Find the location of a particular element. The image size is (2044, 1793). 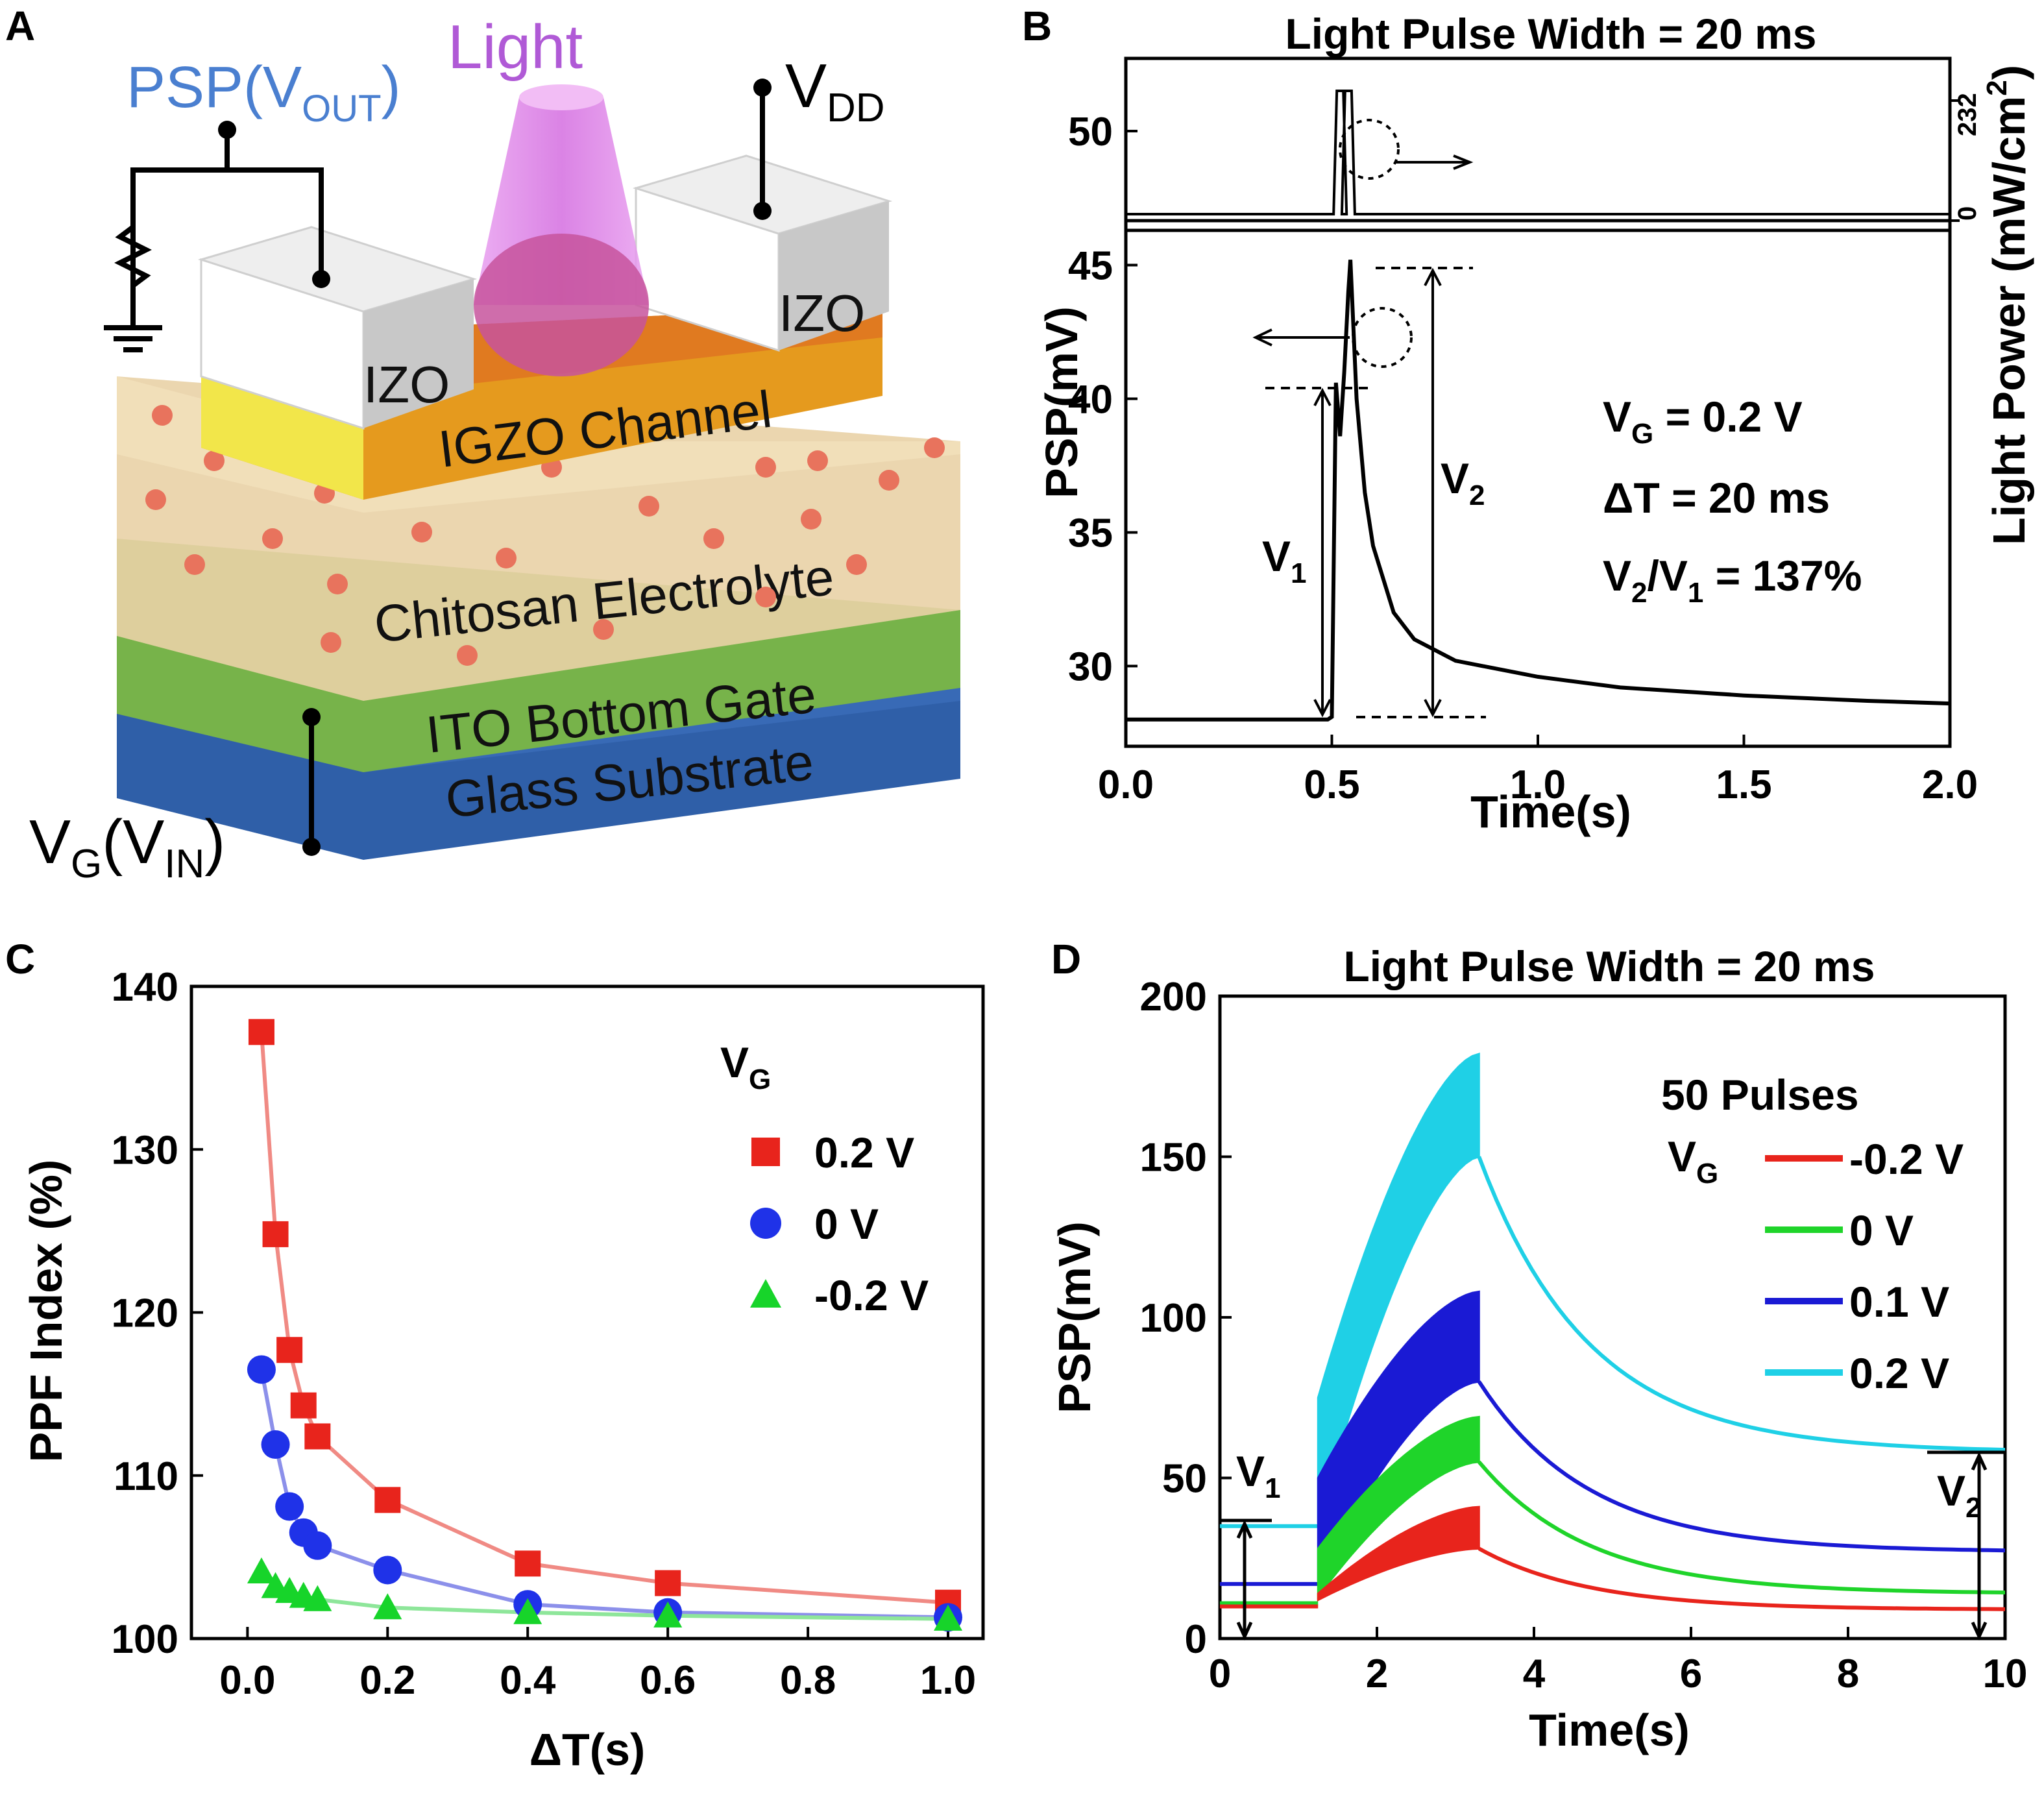

chart-b-xtick-label-1-0: 1.0 is located at coordinates (1538, 784).